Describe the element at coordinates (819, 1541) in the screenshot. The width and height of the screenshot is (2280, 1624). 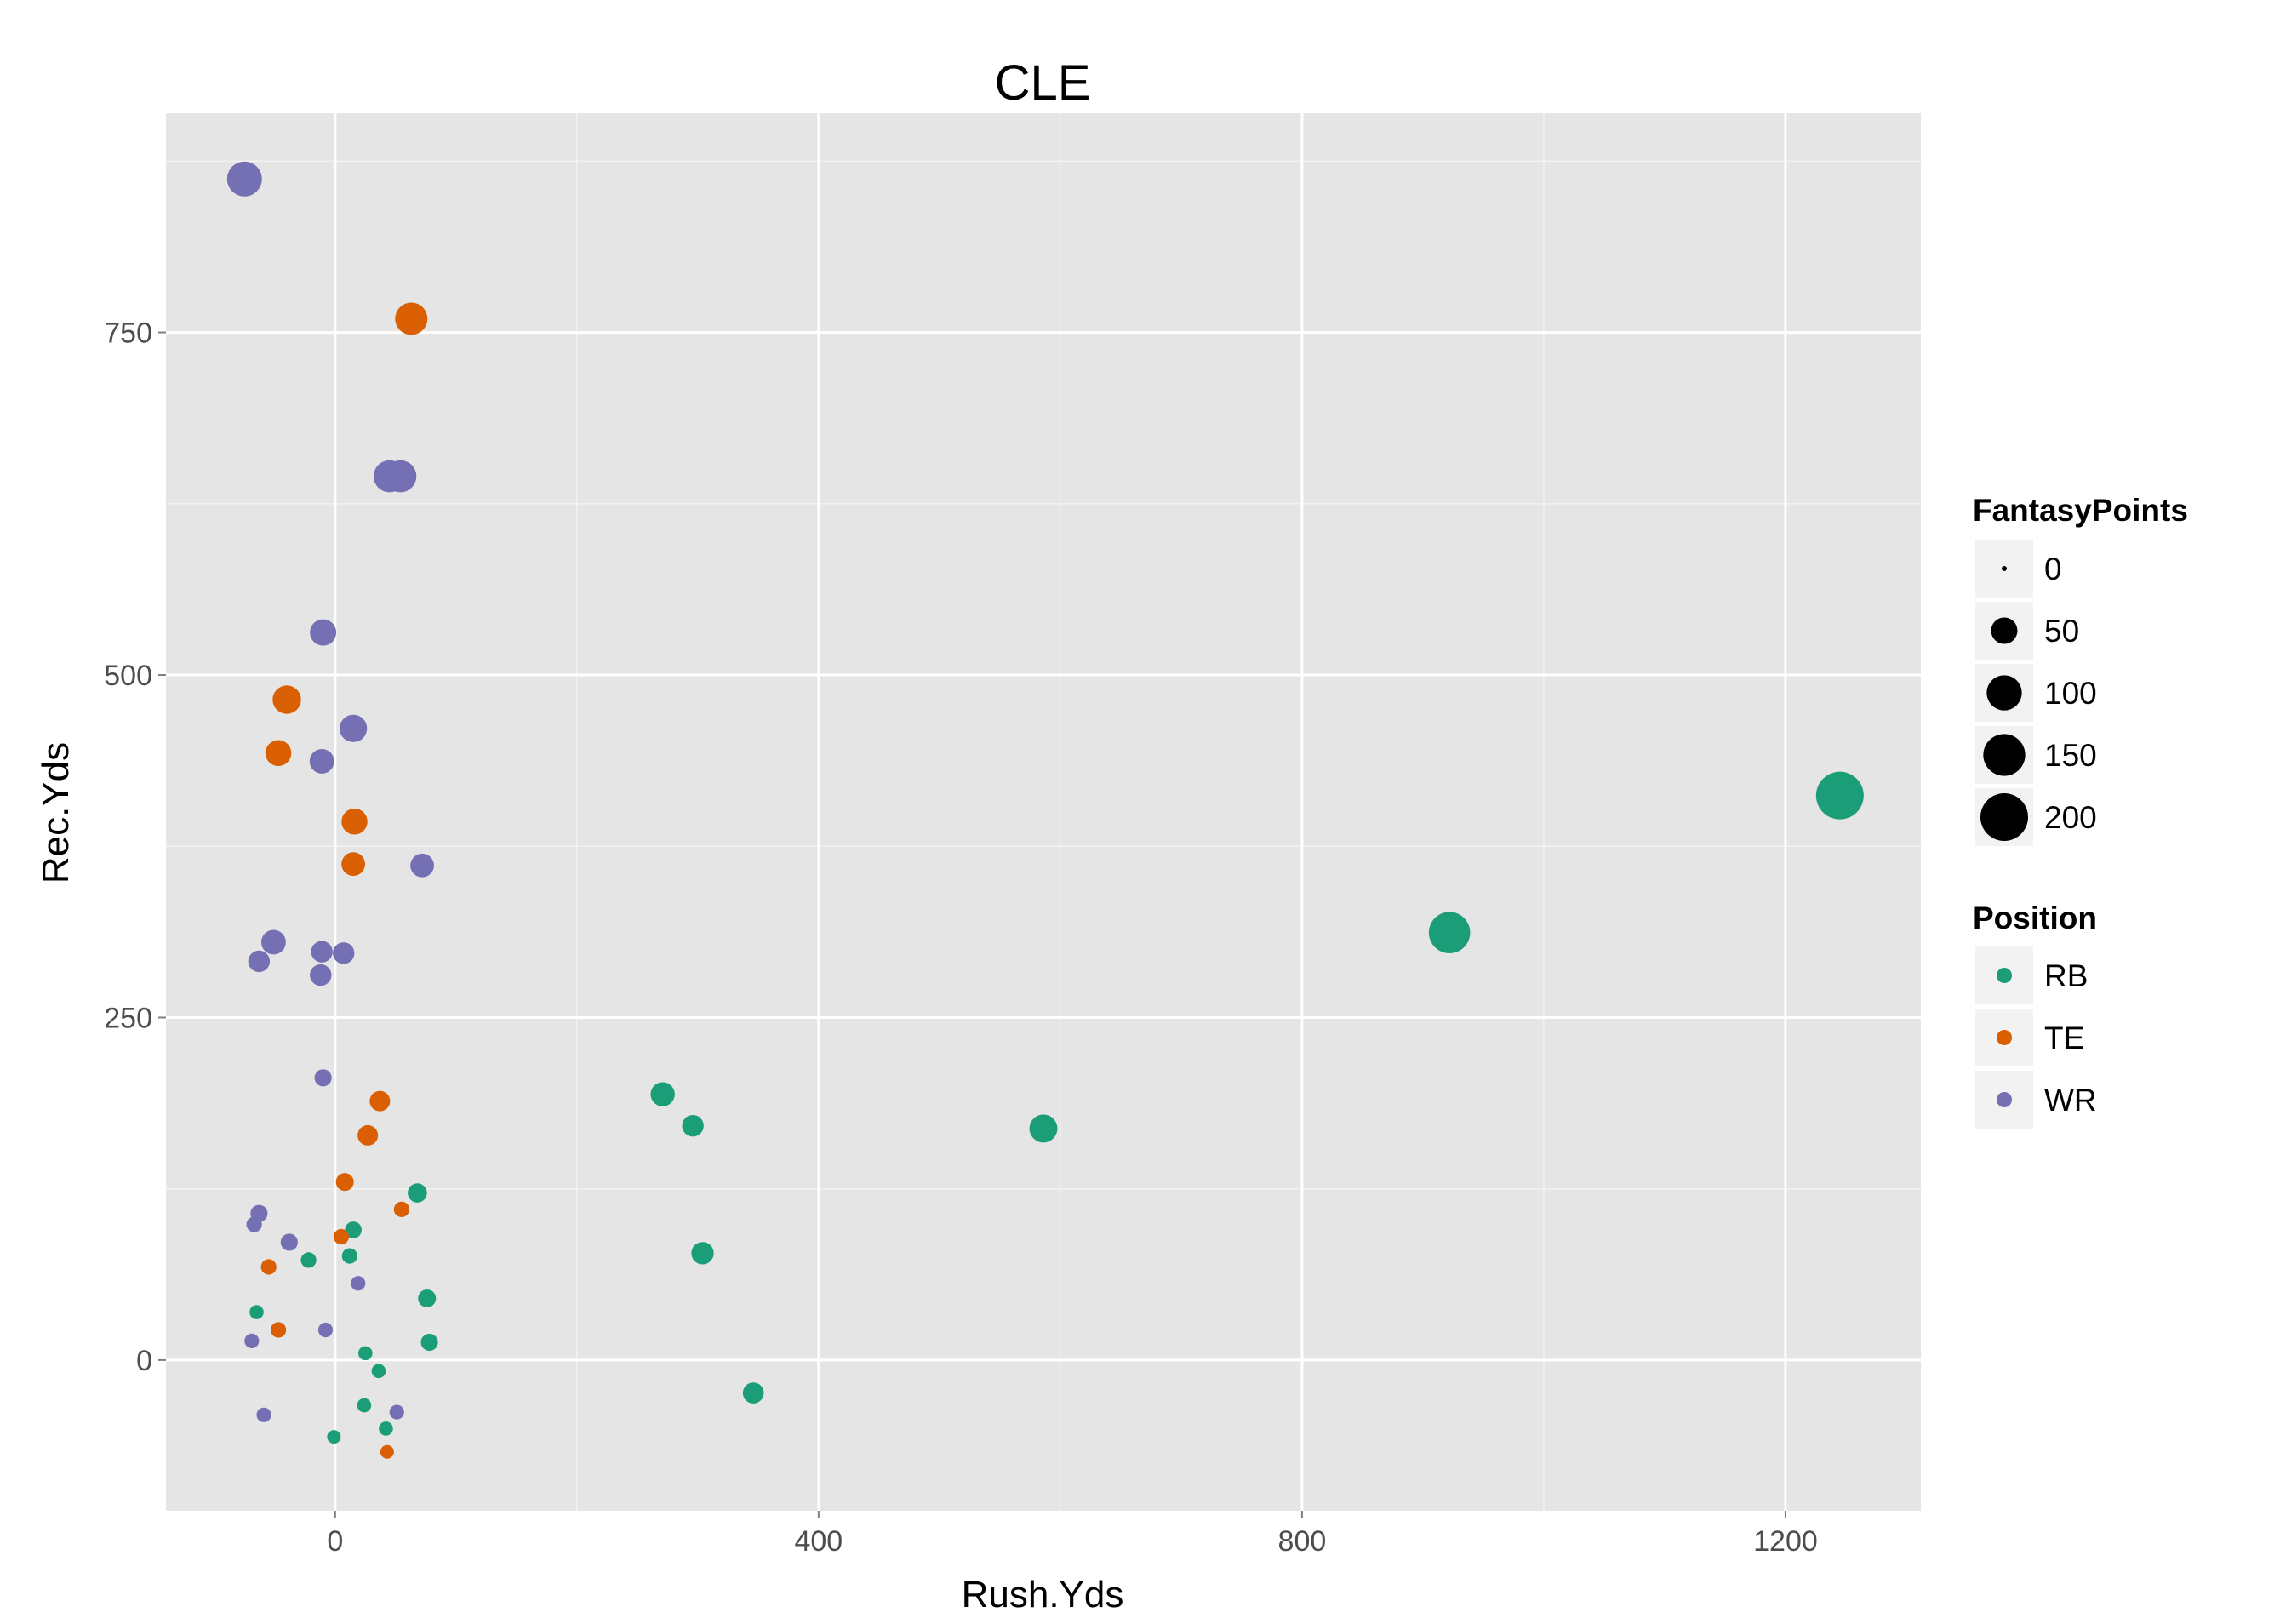
I see `x-tick-label: 400` at that location.